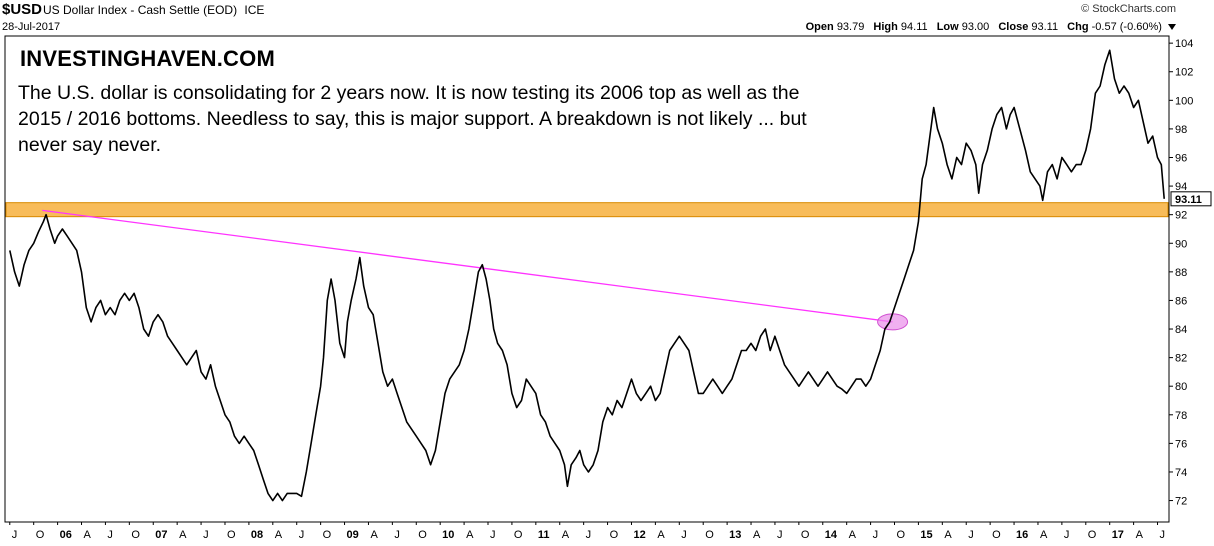 The image size is (1214, 546). I want to click on close-value: 93.11, so click(1045, 27).